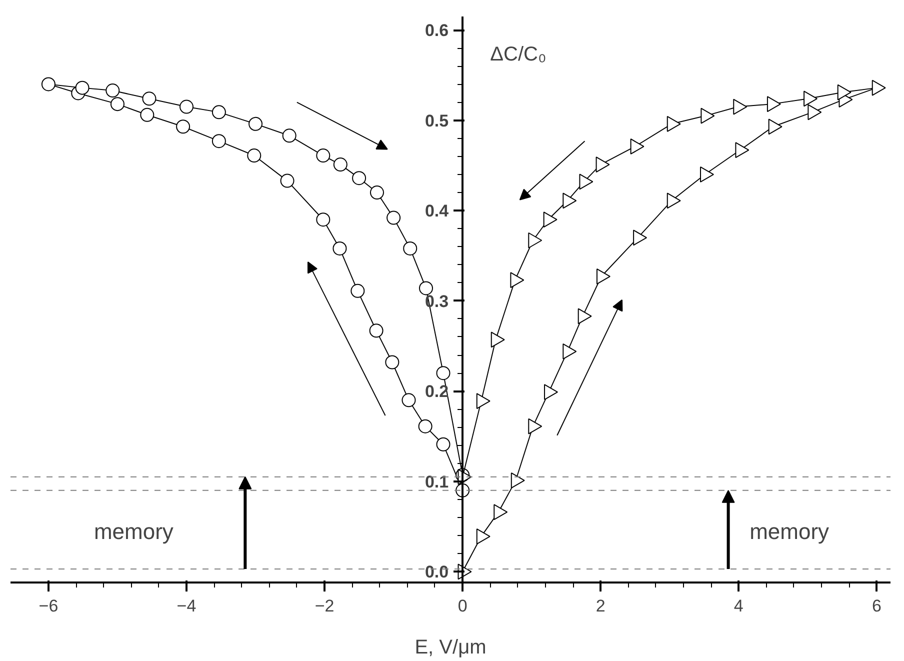 This screenshot has height=661, width=904. Describe the element at coordinates (436, 120) in the screenshot. I see `y-tick-label: 0.5` at that location.